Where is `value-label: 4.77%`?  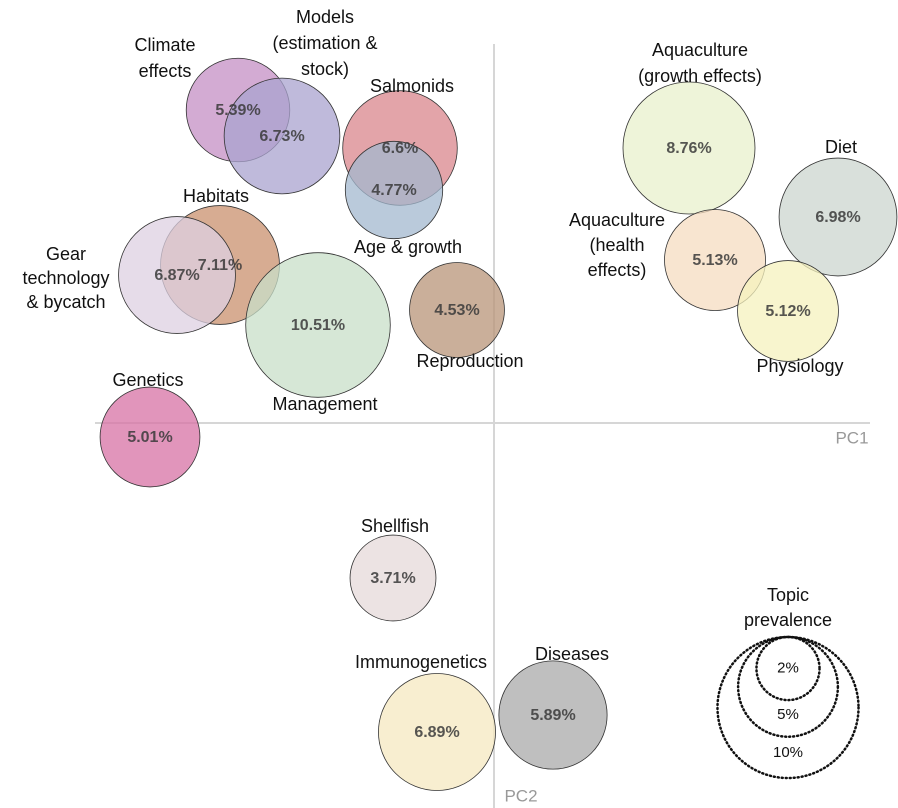 value-label: 4.77% is located at coordinates (393, 190).